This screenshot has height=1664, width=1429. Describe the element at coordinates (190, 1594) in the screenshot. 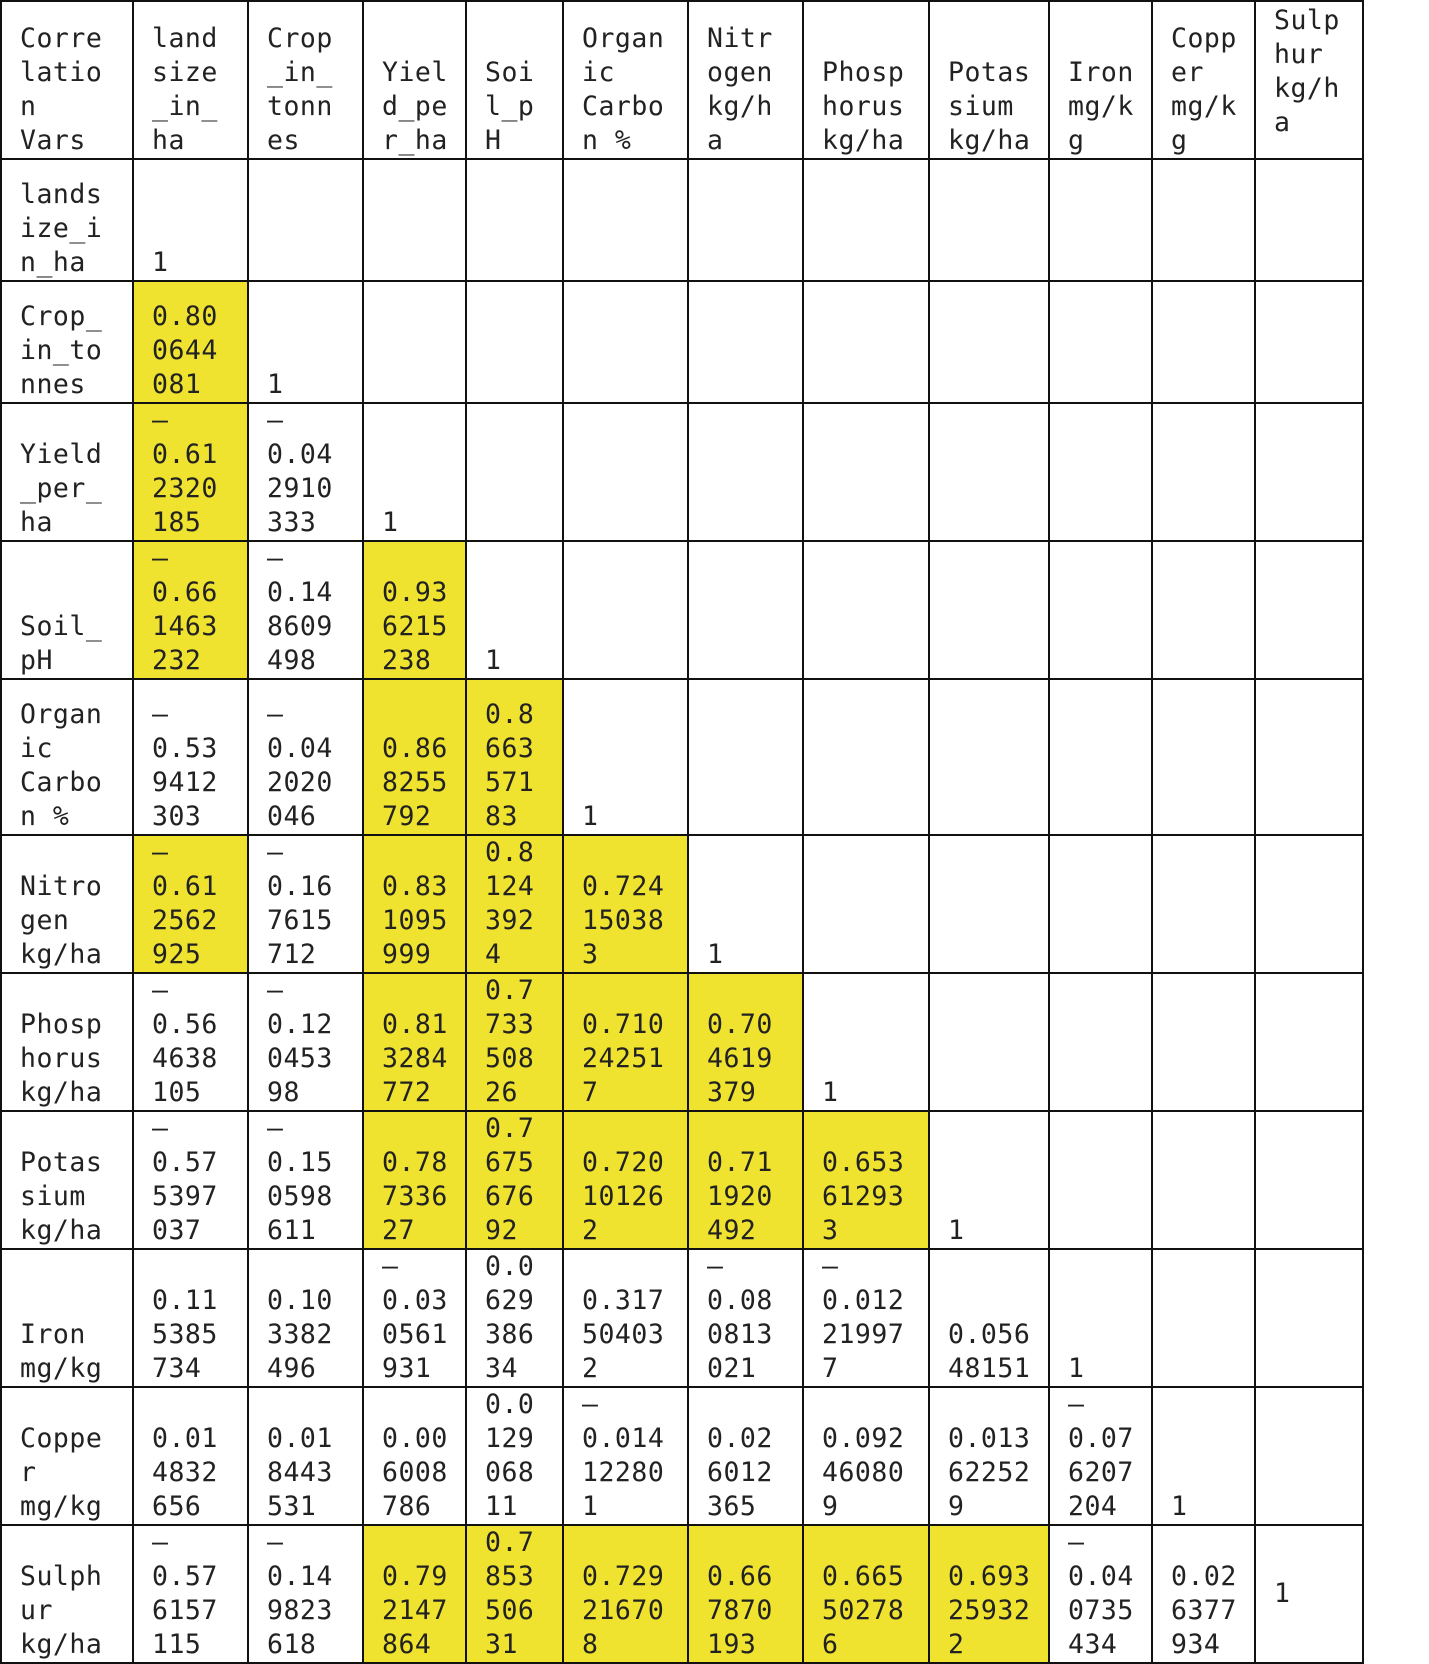

I see `table-cell: – 0.57 6157 115` at that location.